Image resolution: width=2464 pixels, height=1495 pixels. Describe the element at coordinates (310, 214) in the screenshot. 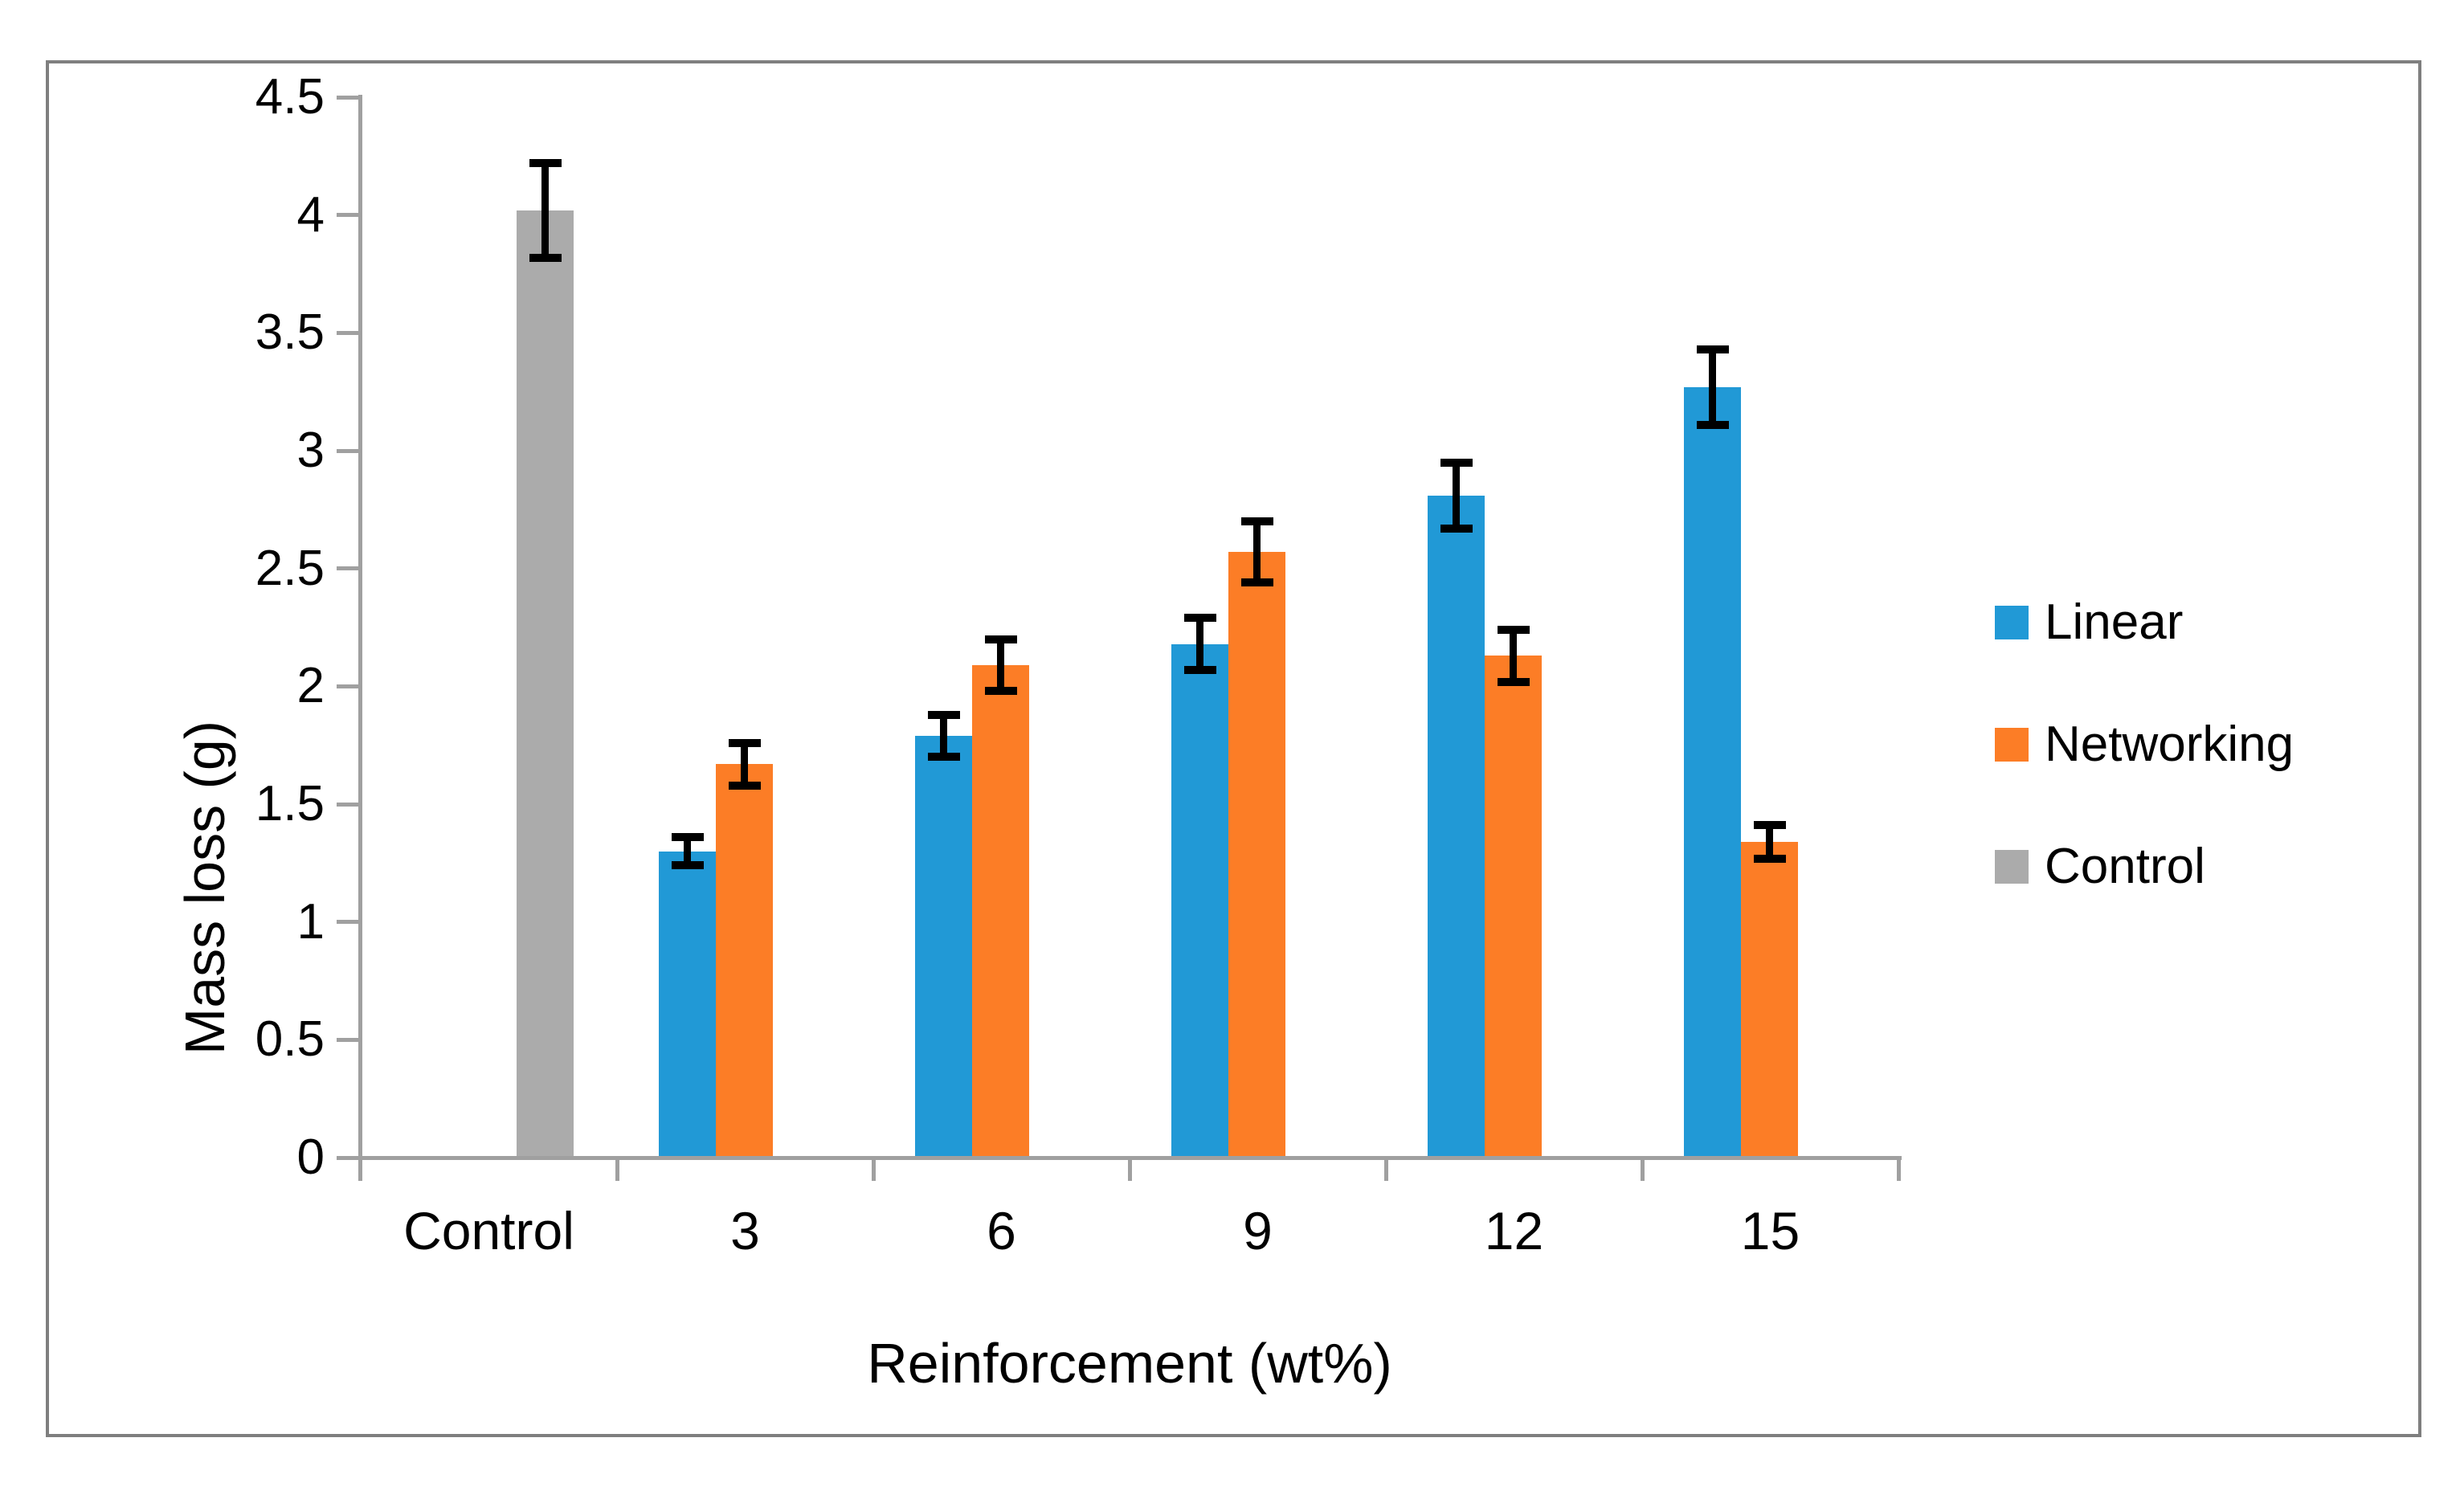

I see `y-tick-label: 4` at that location.